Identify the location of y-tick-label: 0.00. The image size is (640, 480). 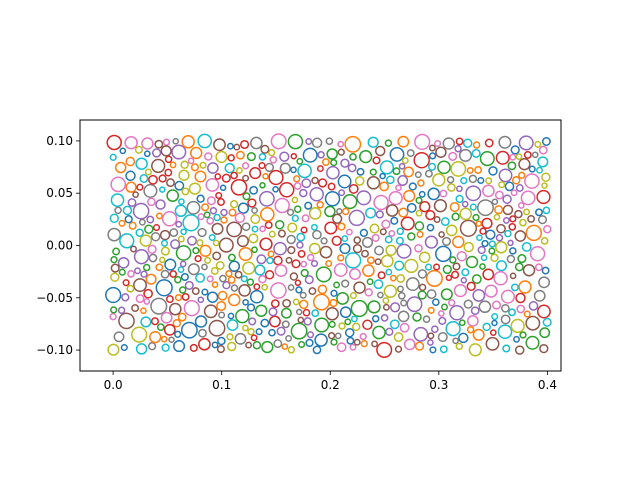
(59, 246).